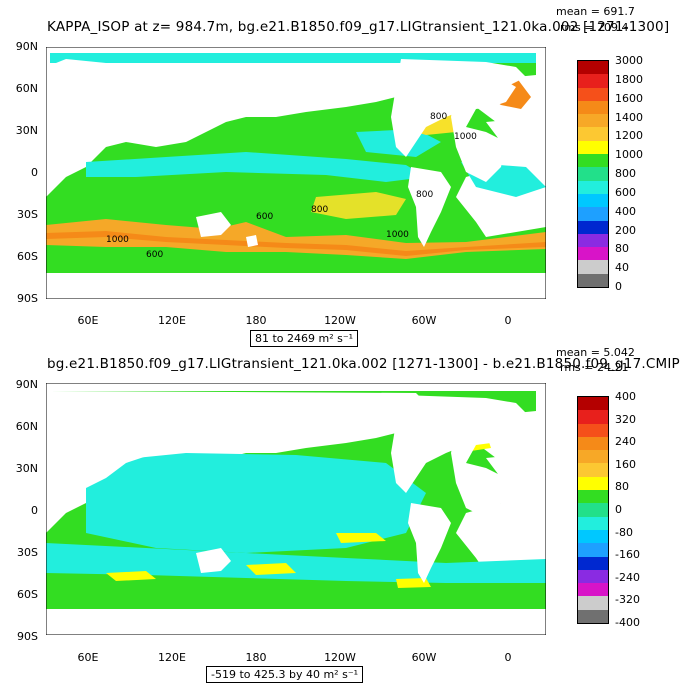 The image size is (700, 700). I want to click on panel2-lon-axis: 60E 120E 180 120W 60W 0, so click(300, 659).